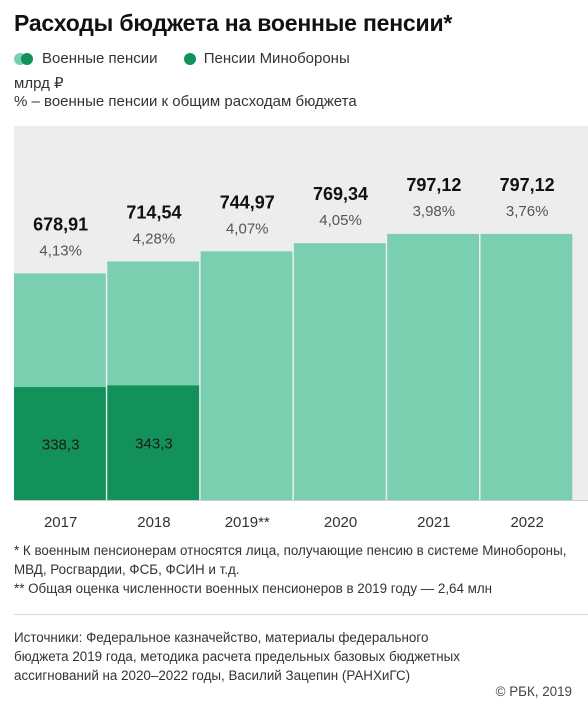 The height and width of the screenshot is (720, 588). I want to click on percent-label: 4,28%, so click(154, 238).